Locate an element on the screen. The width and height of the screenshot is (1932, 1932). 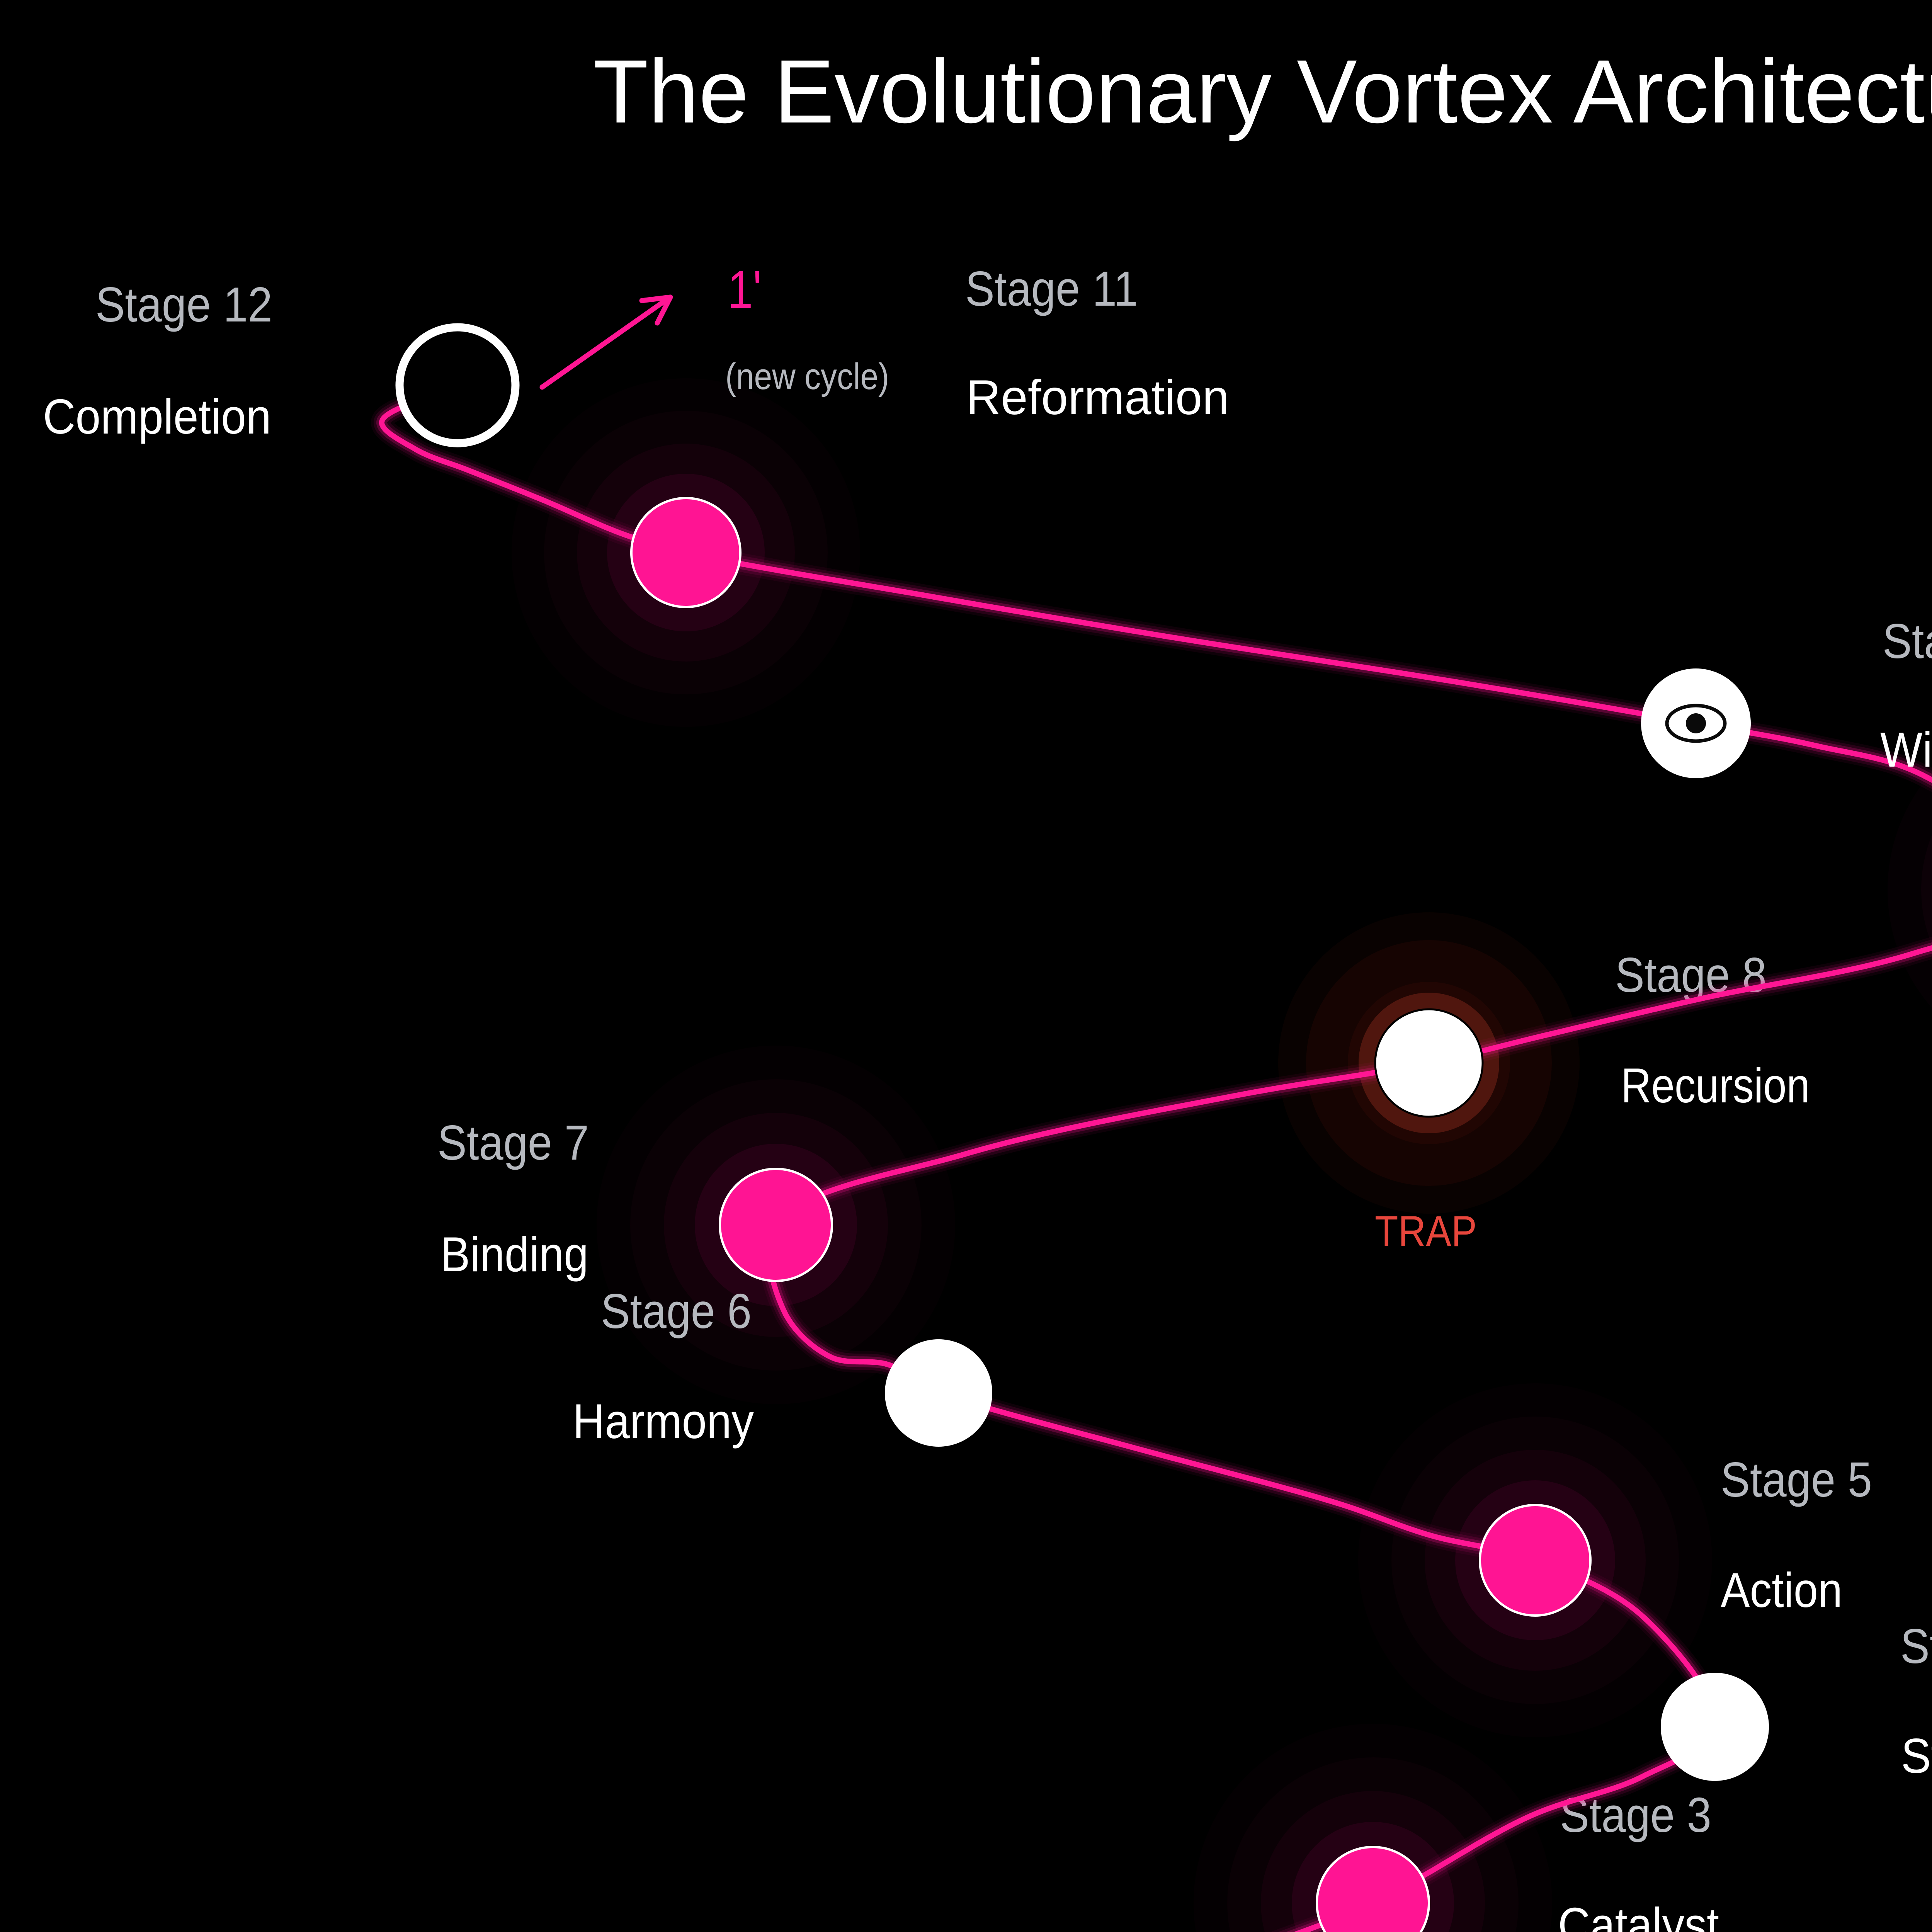
svg-text: Binding is located at coordinates (514, 1255).